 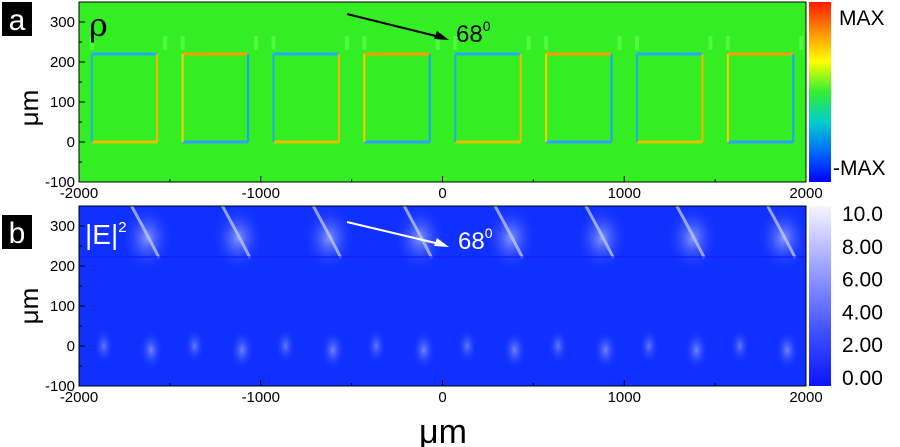 What do you see at coordinates (106, 234) in the screenshot?
I see `panel-b-quantity: |E|2` at bounding box center [106, 234].